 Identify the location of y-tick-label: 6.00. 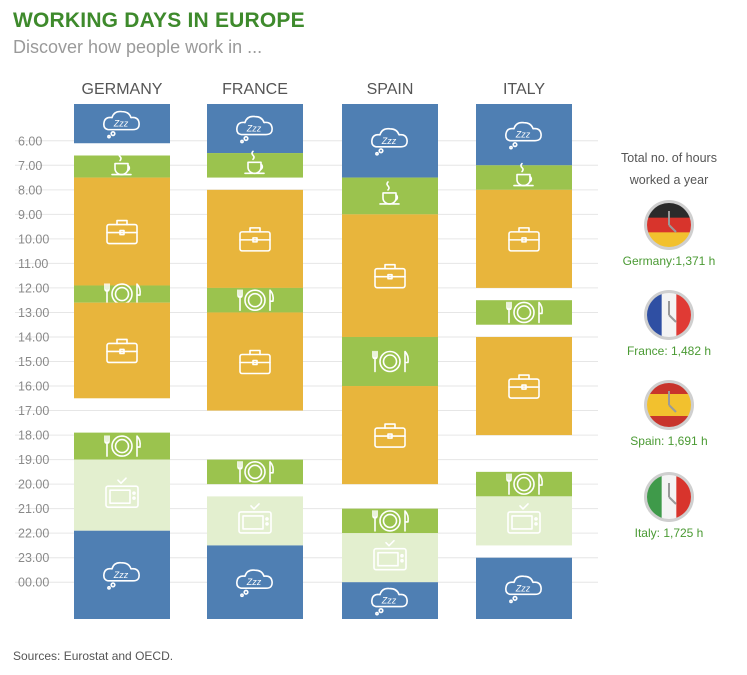
(30, 141).